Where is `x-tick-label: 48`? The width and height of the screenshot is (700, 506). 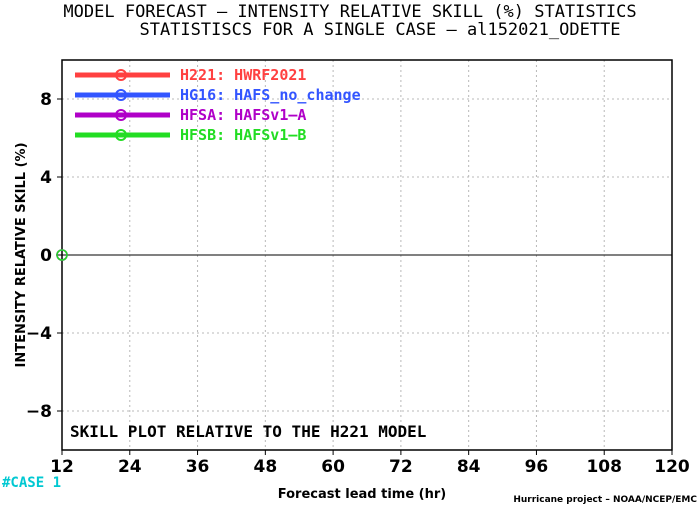
x-tick-label: 48 is located at coordinates (265, 467).